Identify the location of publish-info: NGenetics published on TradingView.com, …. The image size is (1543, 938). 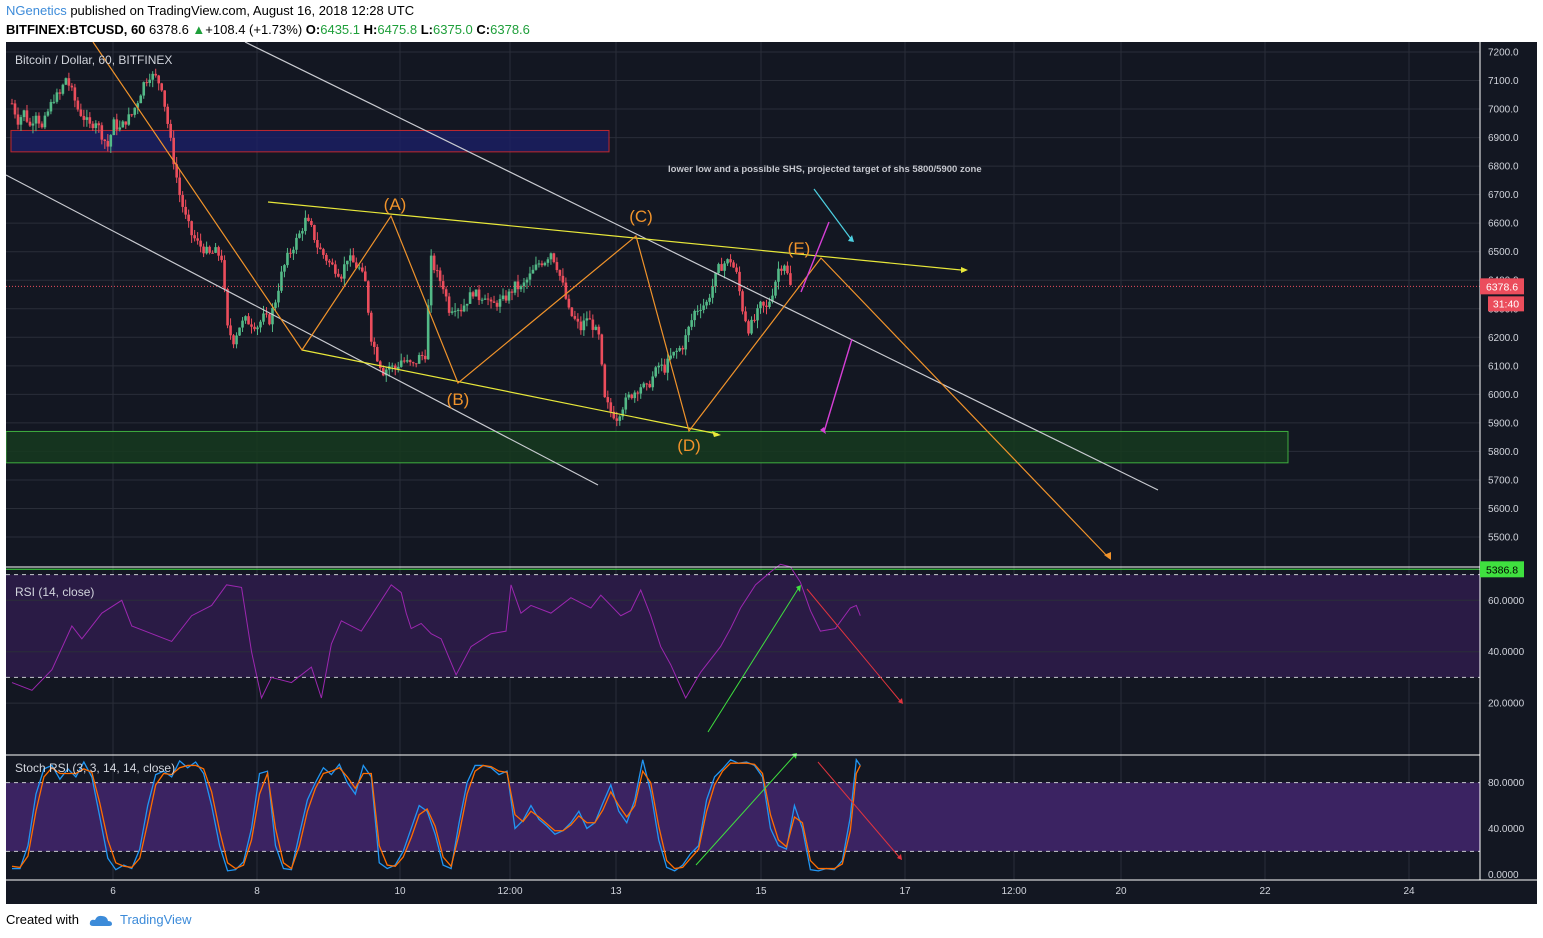
(210, 10).